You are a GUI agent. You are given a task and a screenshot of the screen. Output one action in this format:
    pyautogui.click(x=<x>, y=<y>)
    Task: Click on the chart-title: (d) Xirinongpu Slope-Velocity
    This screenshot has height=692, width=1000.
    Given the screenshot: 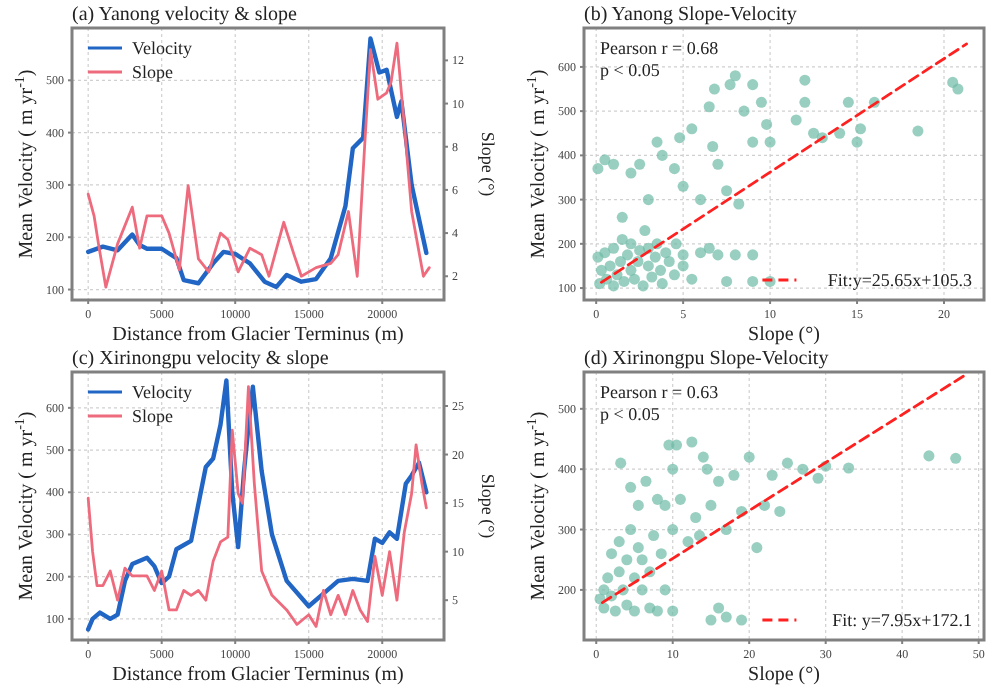 What is the action you would take?
    pyautogui.click(x=706, y=359)
    